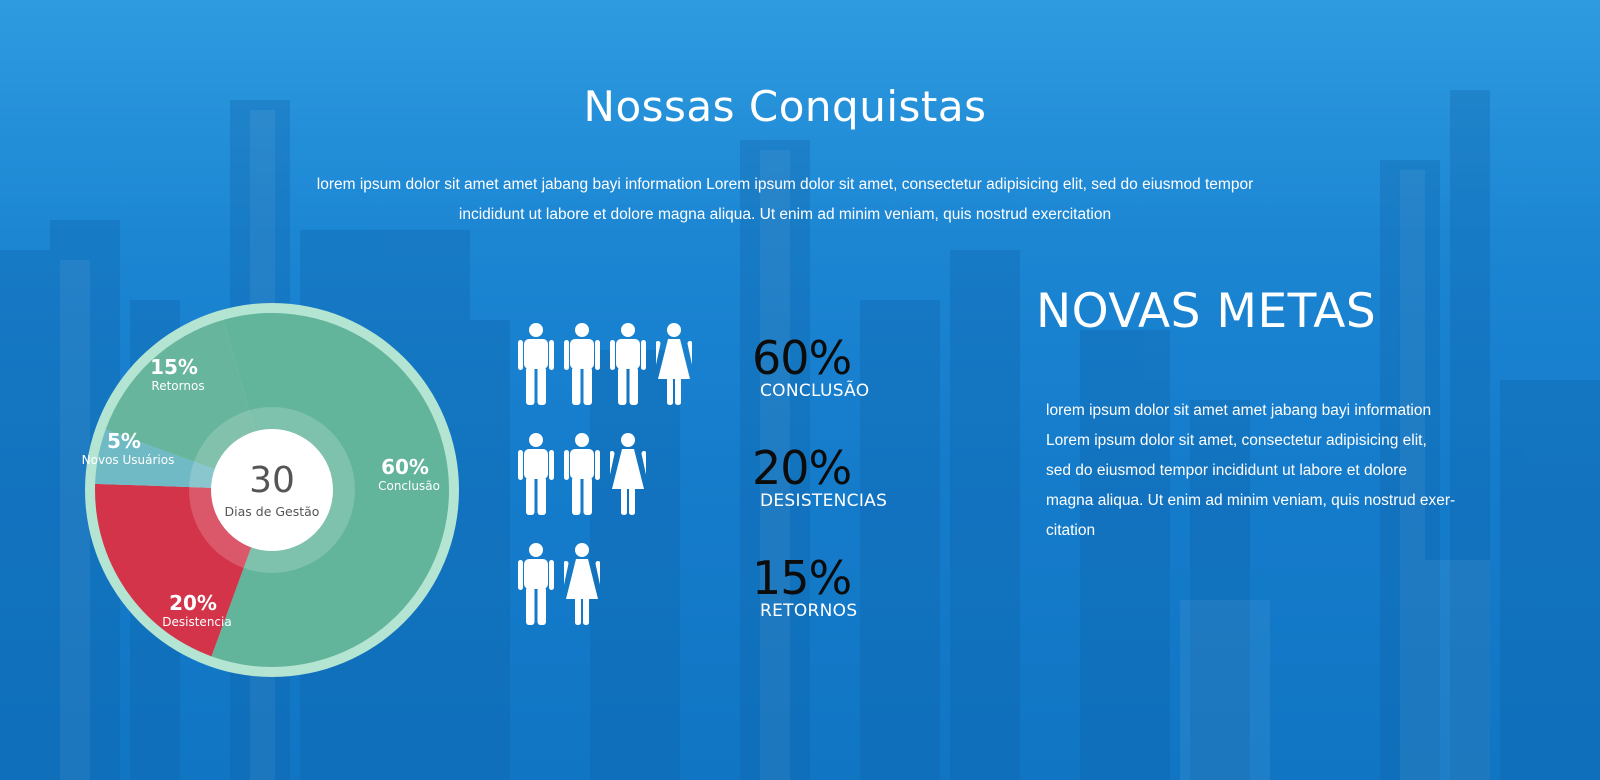 This screenshot has height=780, width=1600. I want to click on pie-slice-value-label: 5%, so click(124, 441).